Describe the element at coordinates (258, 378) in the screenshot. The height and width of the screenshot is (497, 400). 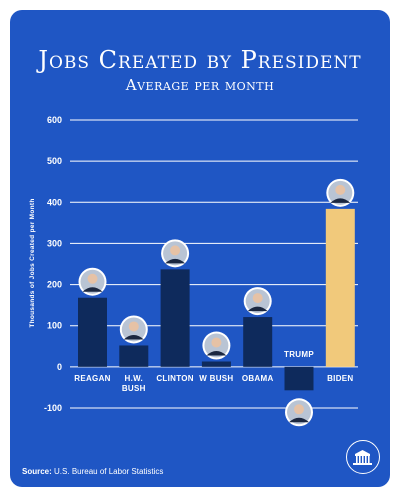
I see `category-label: OBAMA` at that location.